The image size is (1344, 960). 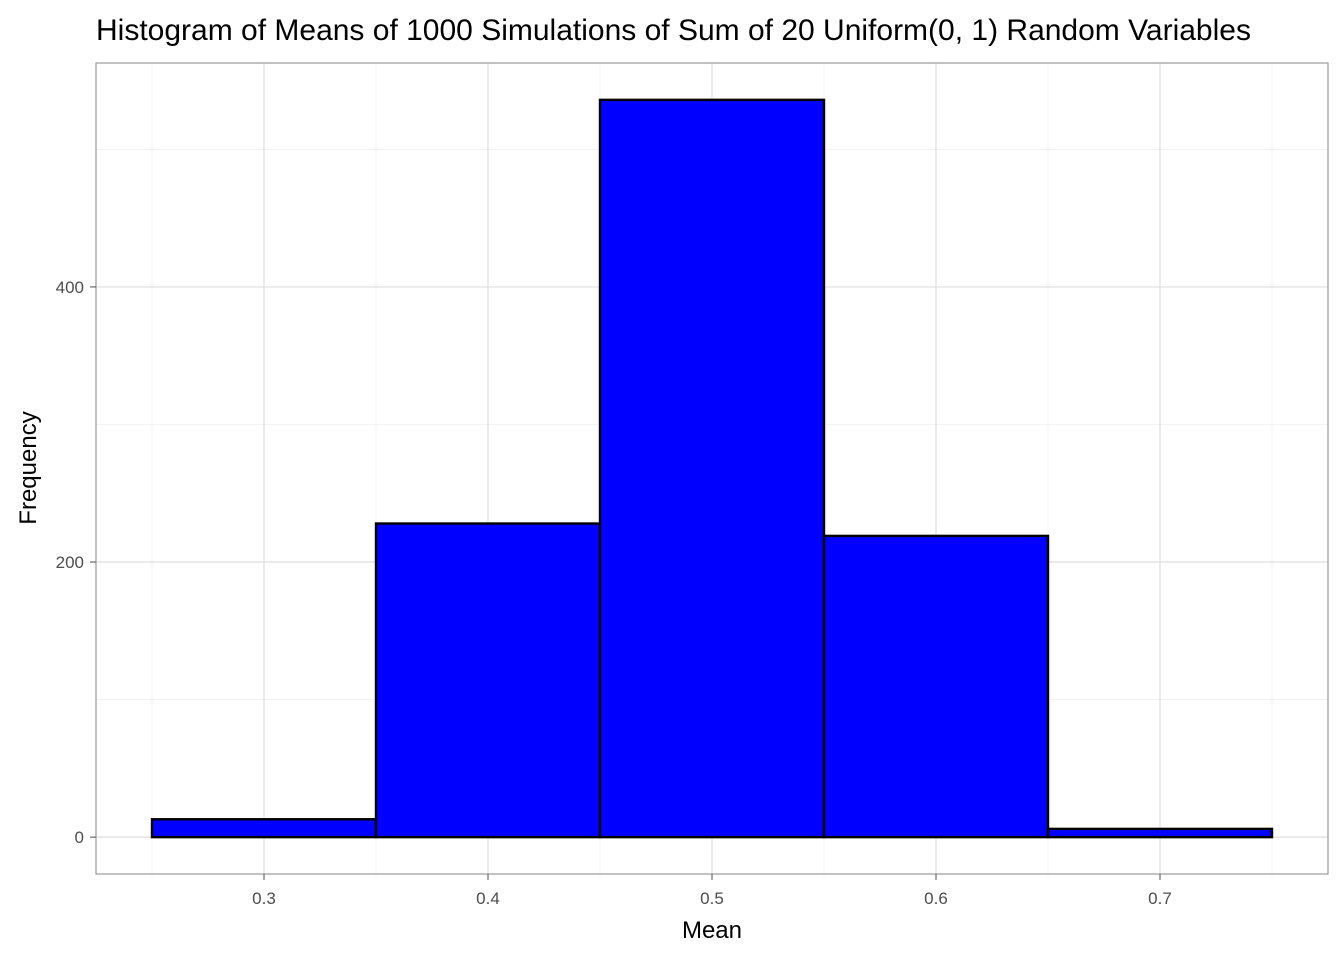 I want to click on y-tick-label: 400, so click(x=70, y=287).